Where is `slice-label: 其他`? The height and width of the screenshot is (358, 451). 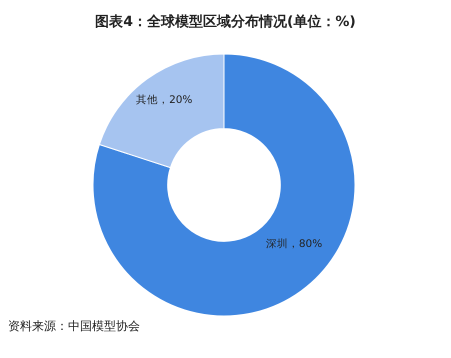
slice-label: 其他 is located at coordinates (147, 99).